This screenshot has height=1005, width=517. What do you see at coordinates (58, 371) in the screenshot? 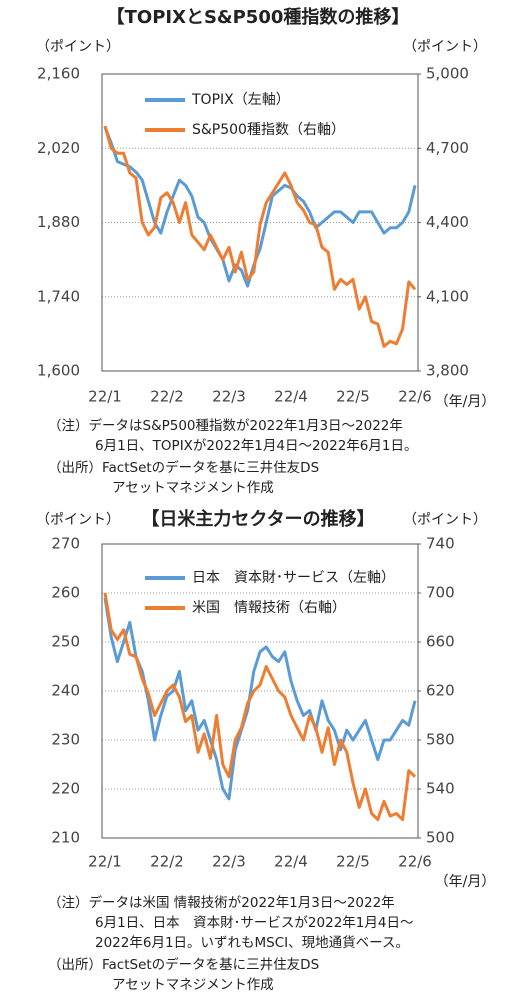
I see `y-tick-label: 1,600` at bounding box center [58, 371].